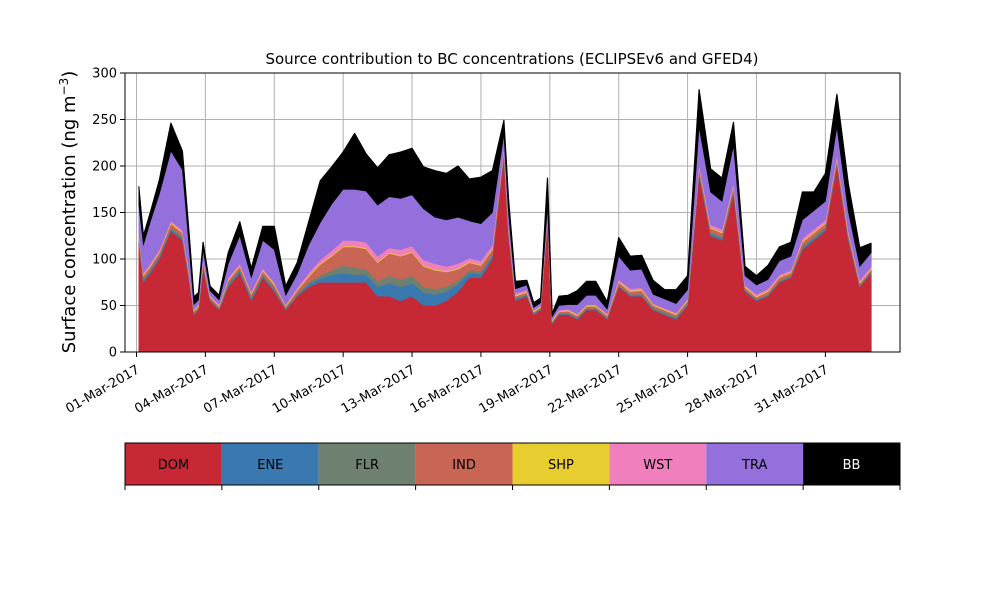 This screenshot has height=600, width=1000. I want to click on y-tick-label: 50, so click(108, 306).